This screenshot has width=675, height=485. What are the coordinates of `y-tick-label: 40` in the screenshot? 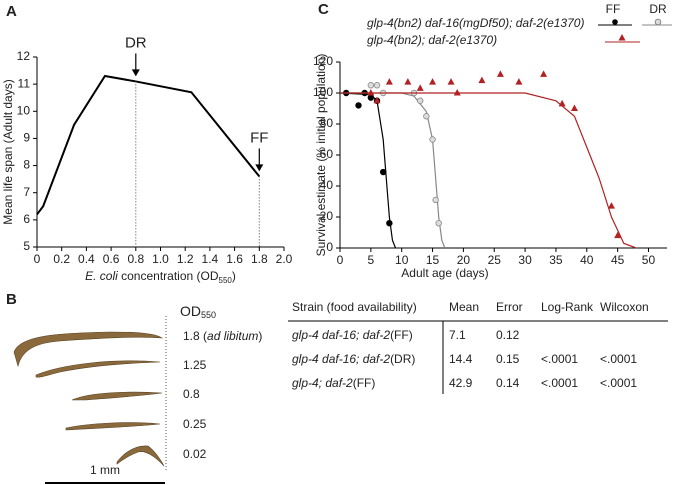 It's located at (327, 185).